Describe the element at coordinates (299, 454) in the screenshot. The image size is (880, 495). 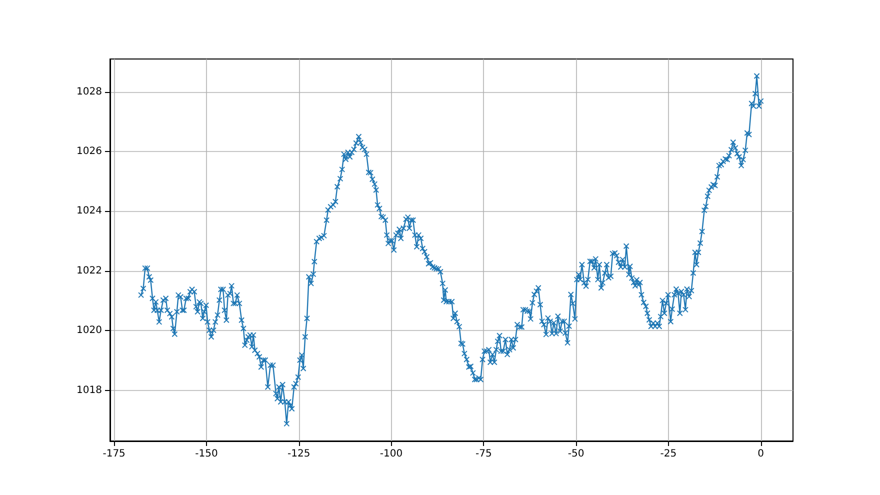
I see `x-tick-label: -125` at that location.